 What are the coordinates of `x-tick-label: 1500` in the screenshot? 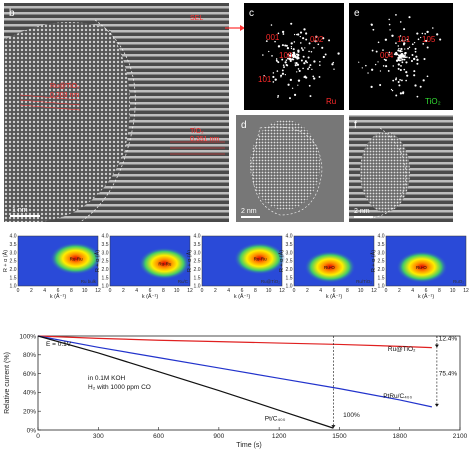 It's located at (339, 436).